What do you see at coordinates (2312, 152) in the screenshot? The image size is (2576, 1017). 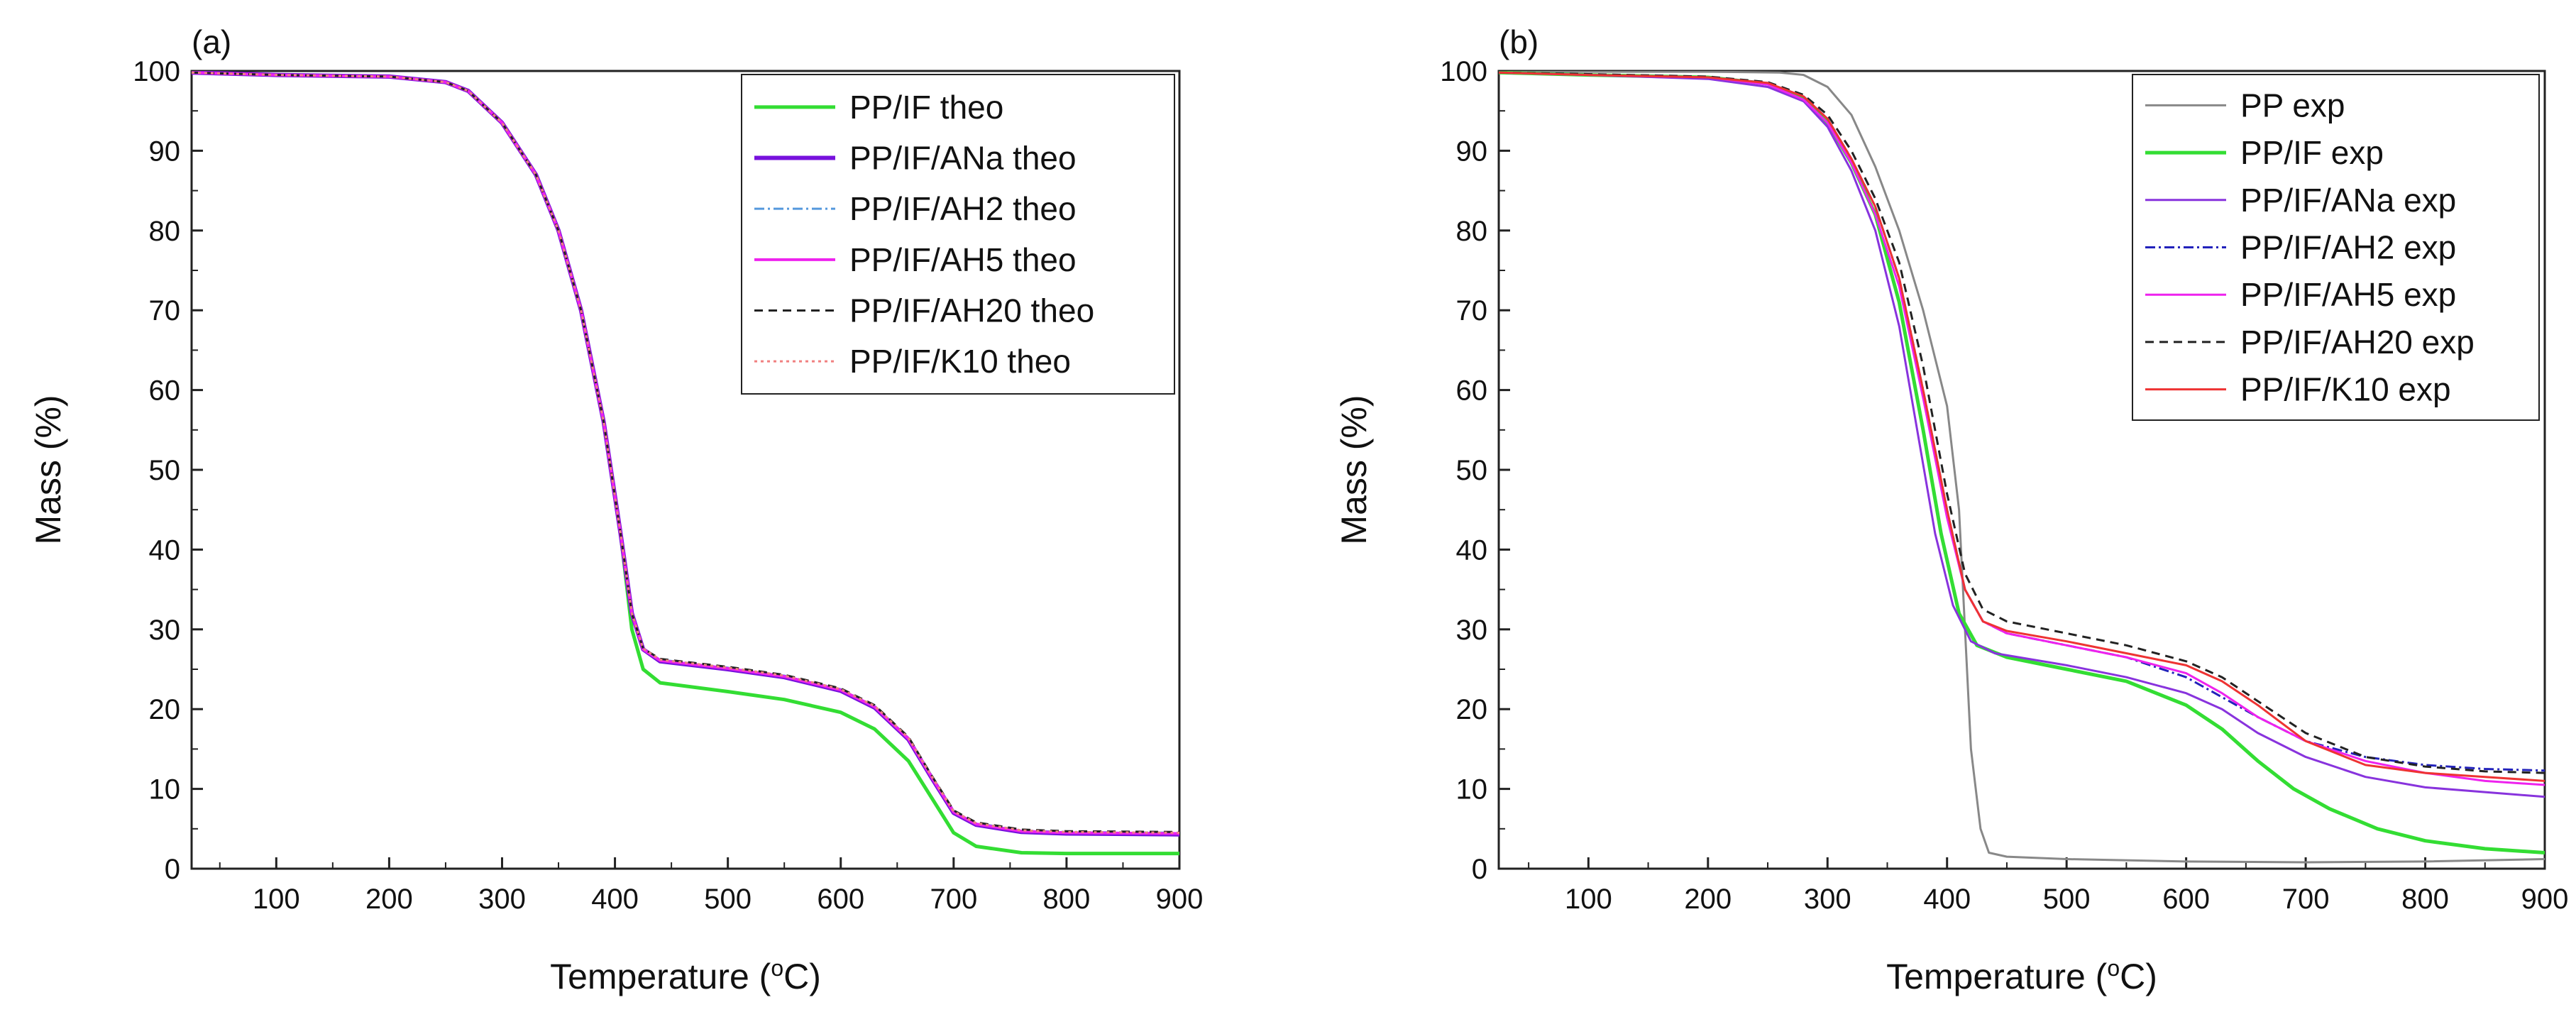 I see `legend-label: PP/IF exp` at bounding box center [2312, 152].